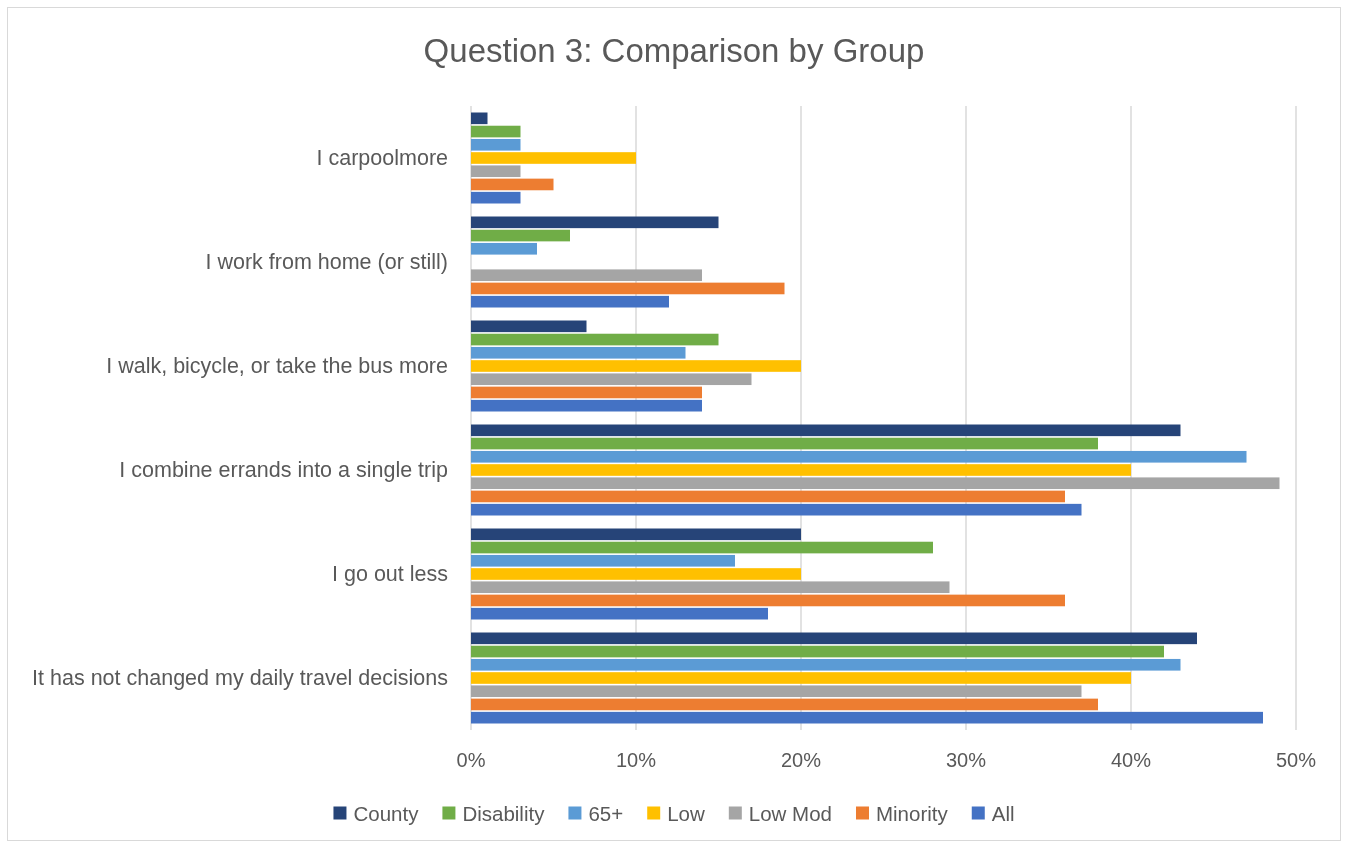  Describe the element at coordinates (471, 760) in the screenshot. I see `x-tick-label: 0%` at that location.